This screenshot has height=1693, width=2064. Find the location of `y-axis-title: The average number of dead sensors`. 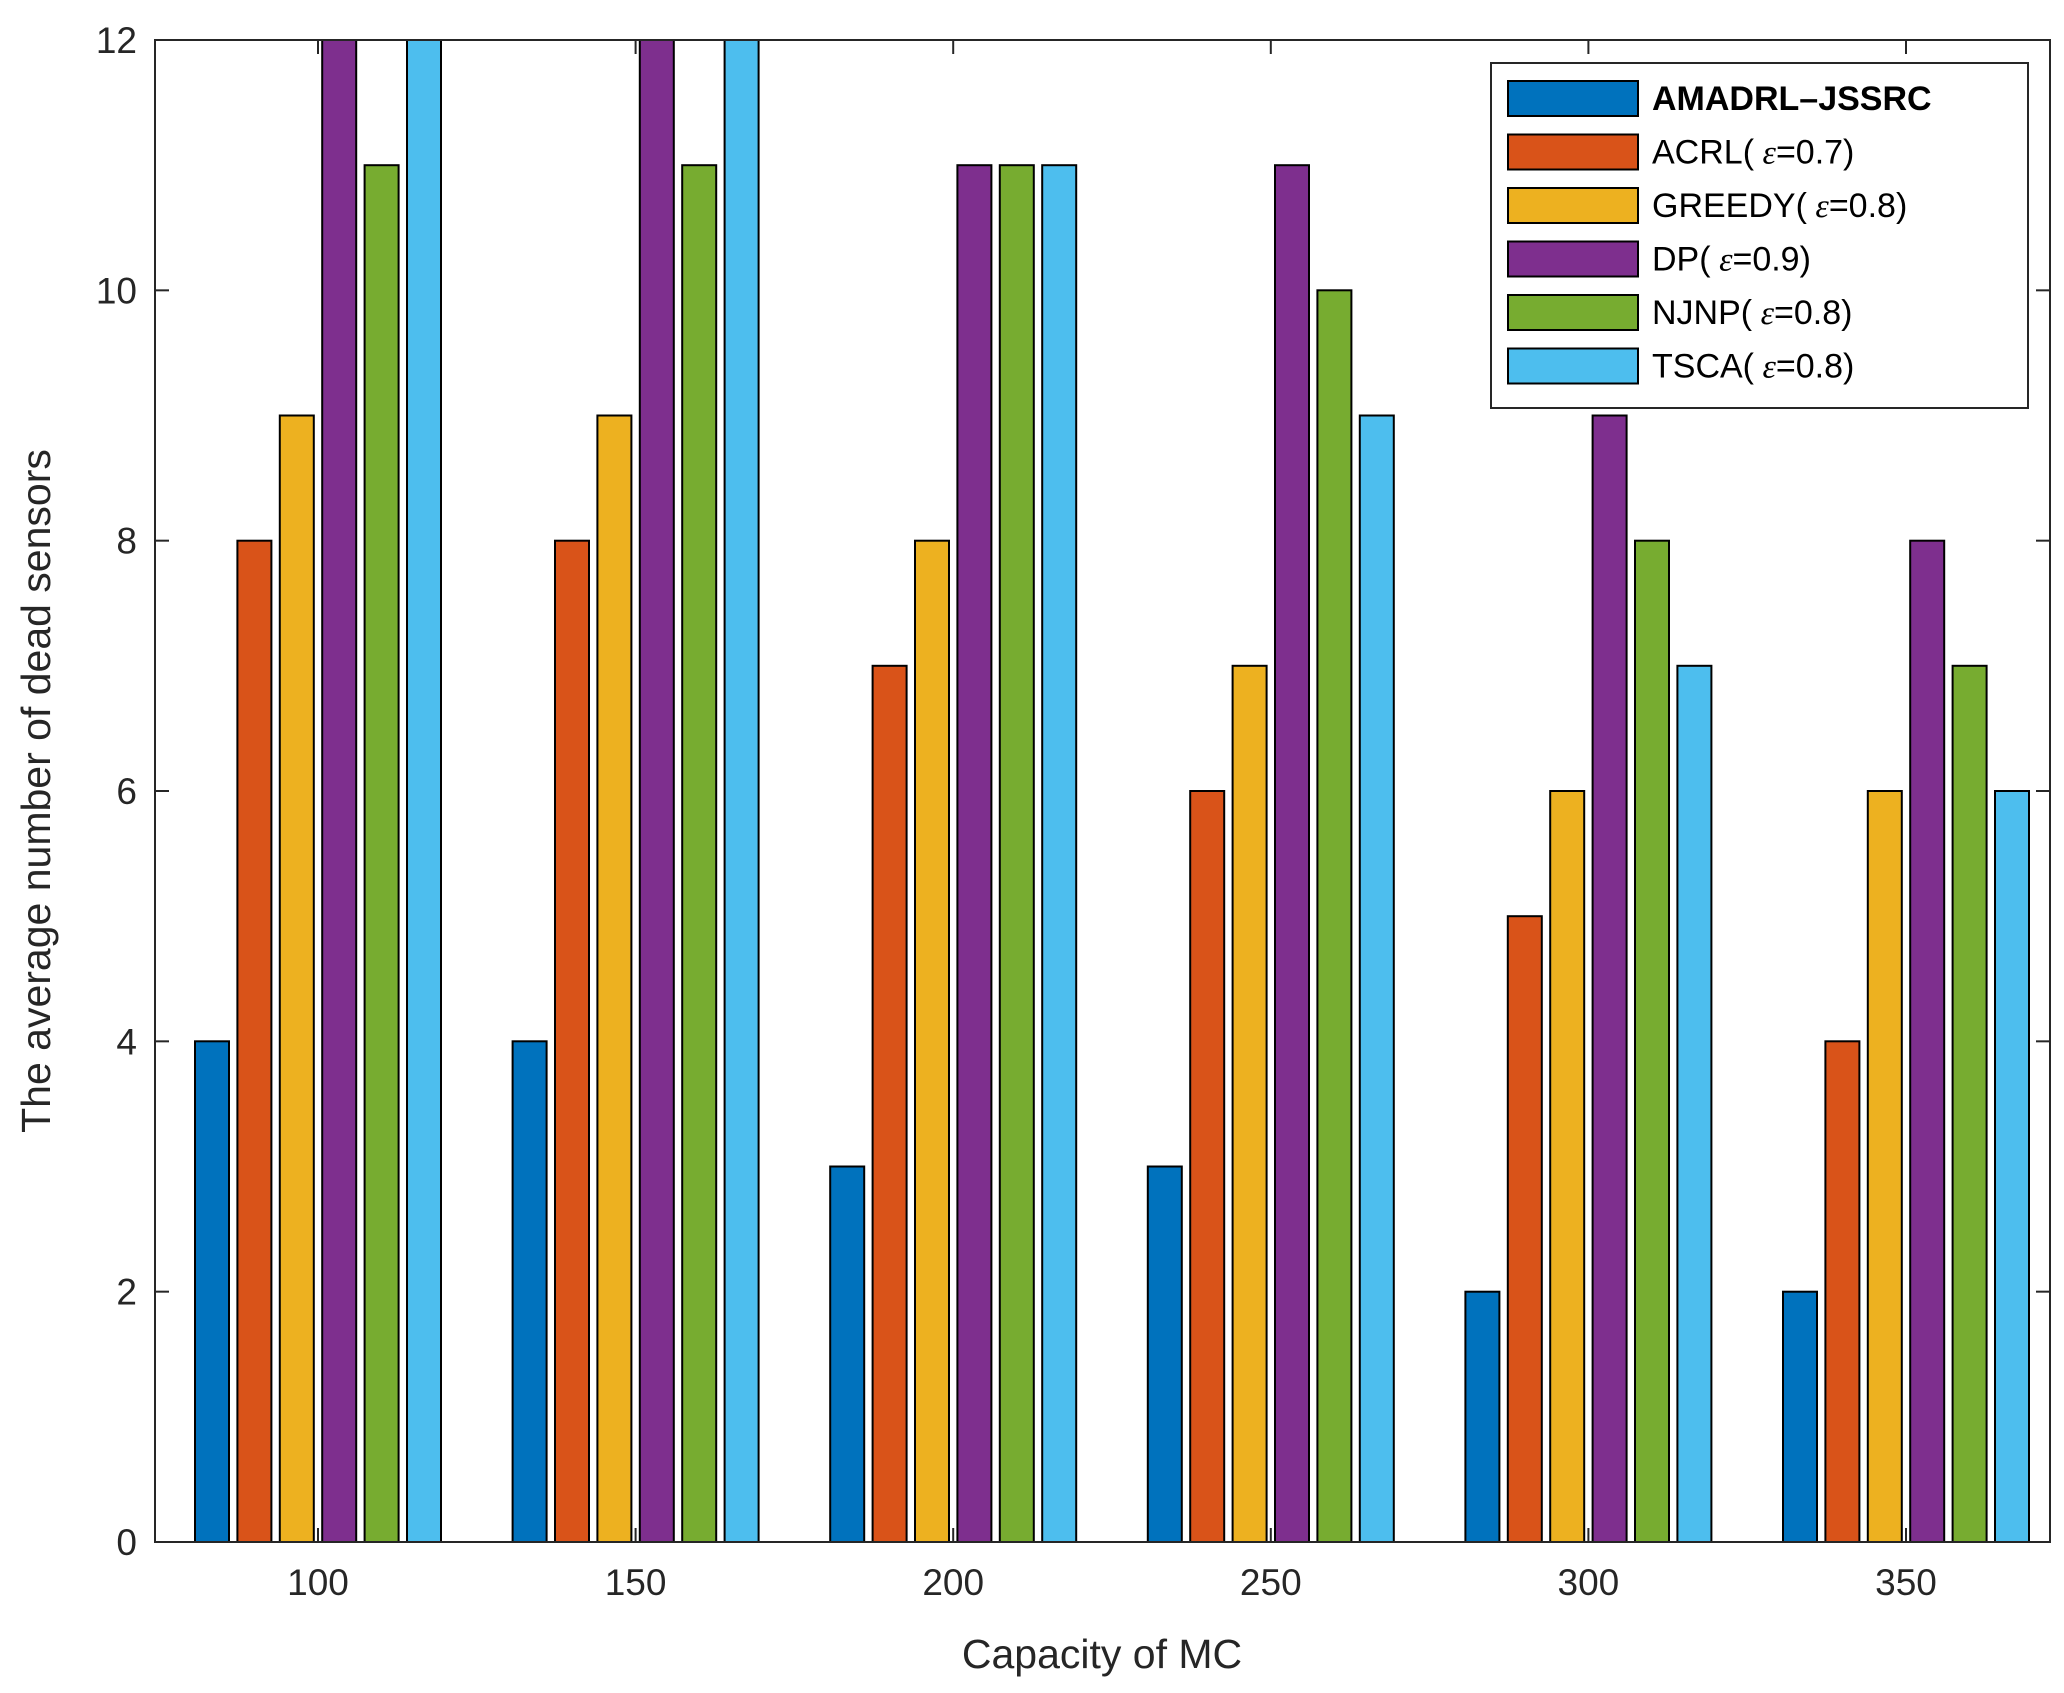

y-axis-title: The average number of dead sensors is located at coordinates (36, 791).